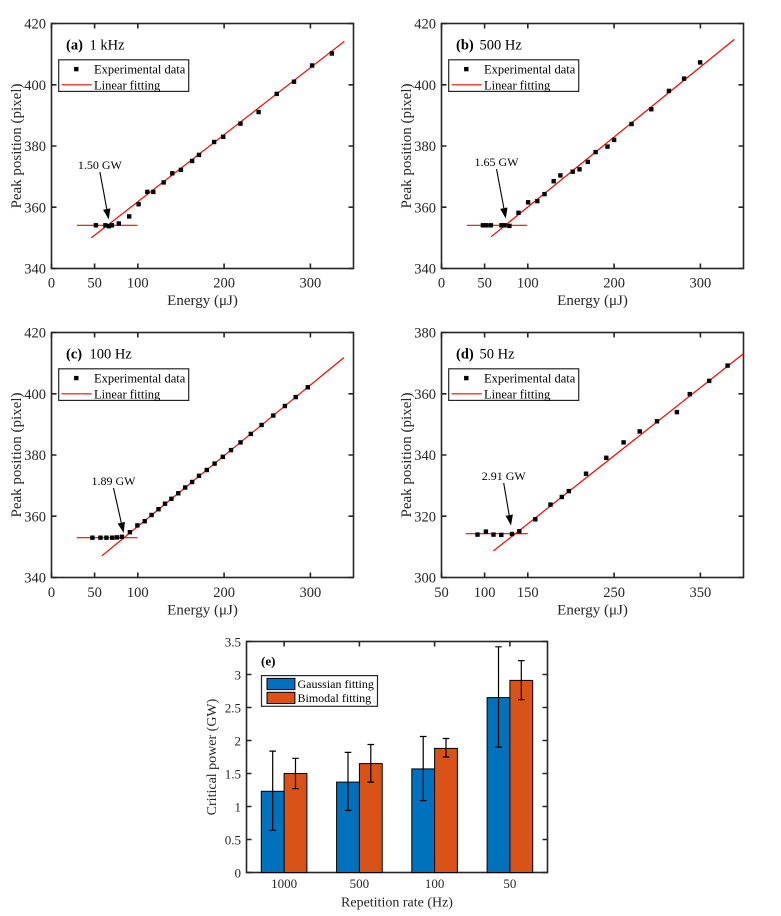  I want to click on svg-text: 150, so click(528, 593).